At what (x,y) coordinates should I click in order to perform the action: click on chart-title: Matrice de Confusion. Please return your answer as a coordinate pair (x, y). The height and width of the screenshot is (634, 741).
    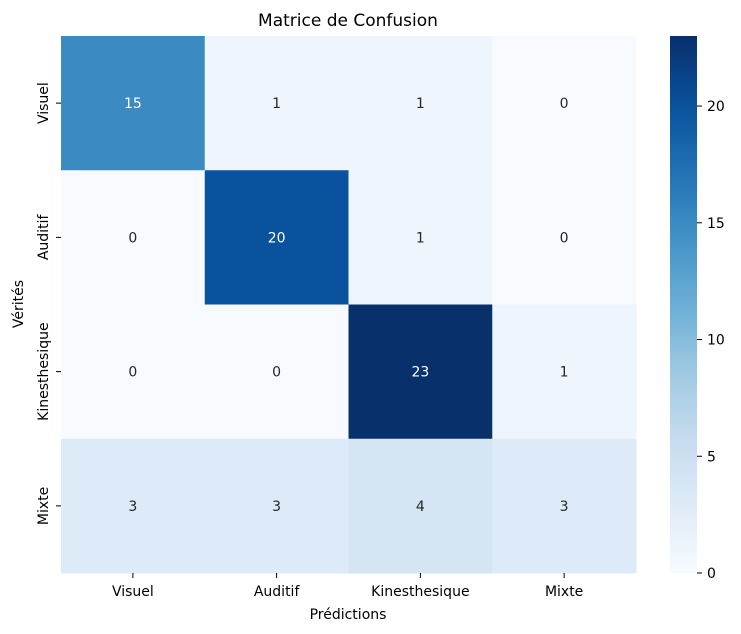
    Looking at the image, I should click on (348, 21).